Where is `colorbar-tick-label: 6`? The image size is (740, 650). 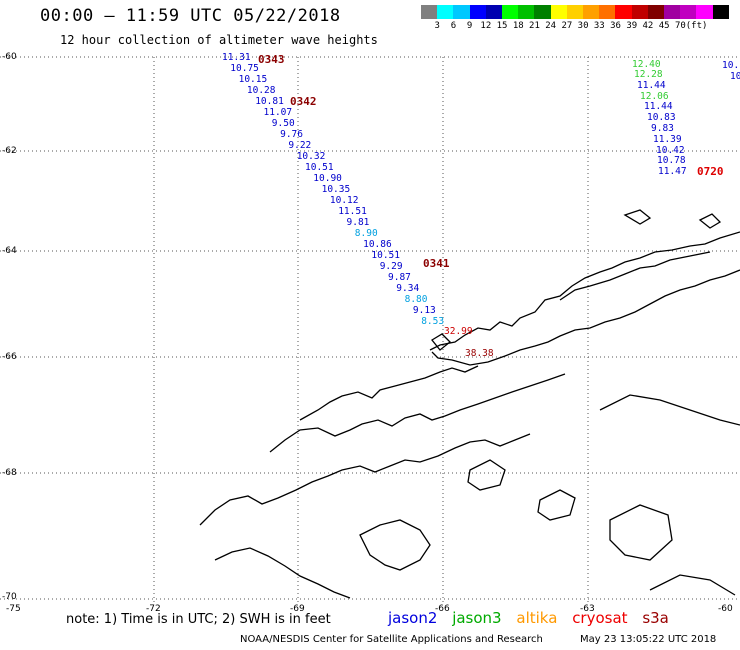 colorbar-tick-label: 6 is located at coordinates (453, 26).